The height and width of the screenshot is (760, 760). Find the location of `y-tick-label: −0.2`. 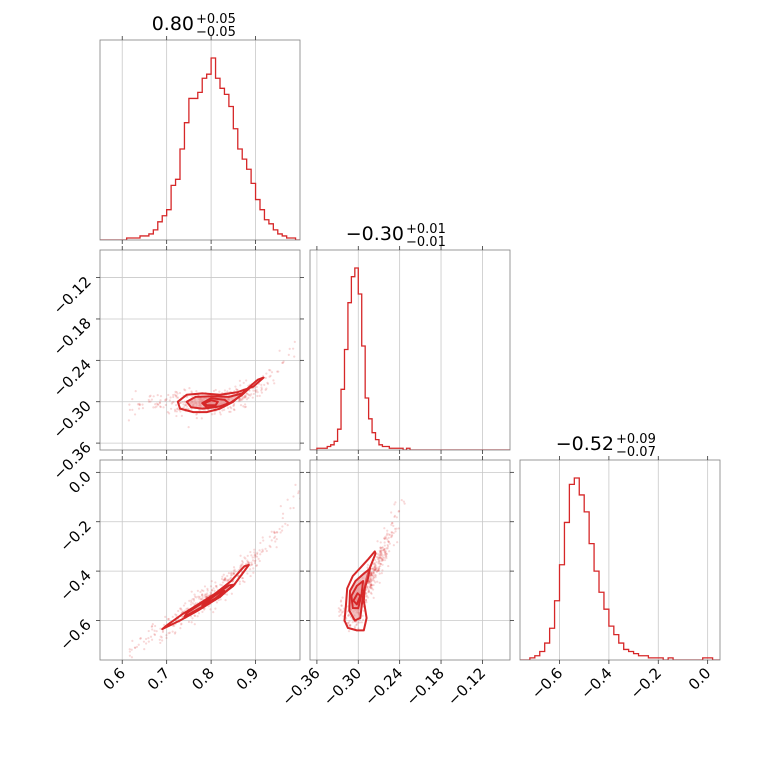

y-tick-label: −0.2 is located at coordinates (75, 536).